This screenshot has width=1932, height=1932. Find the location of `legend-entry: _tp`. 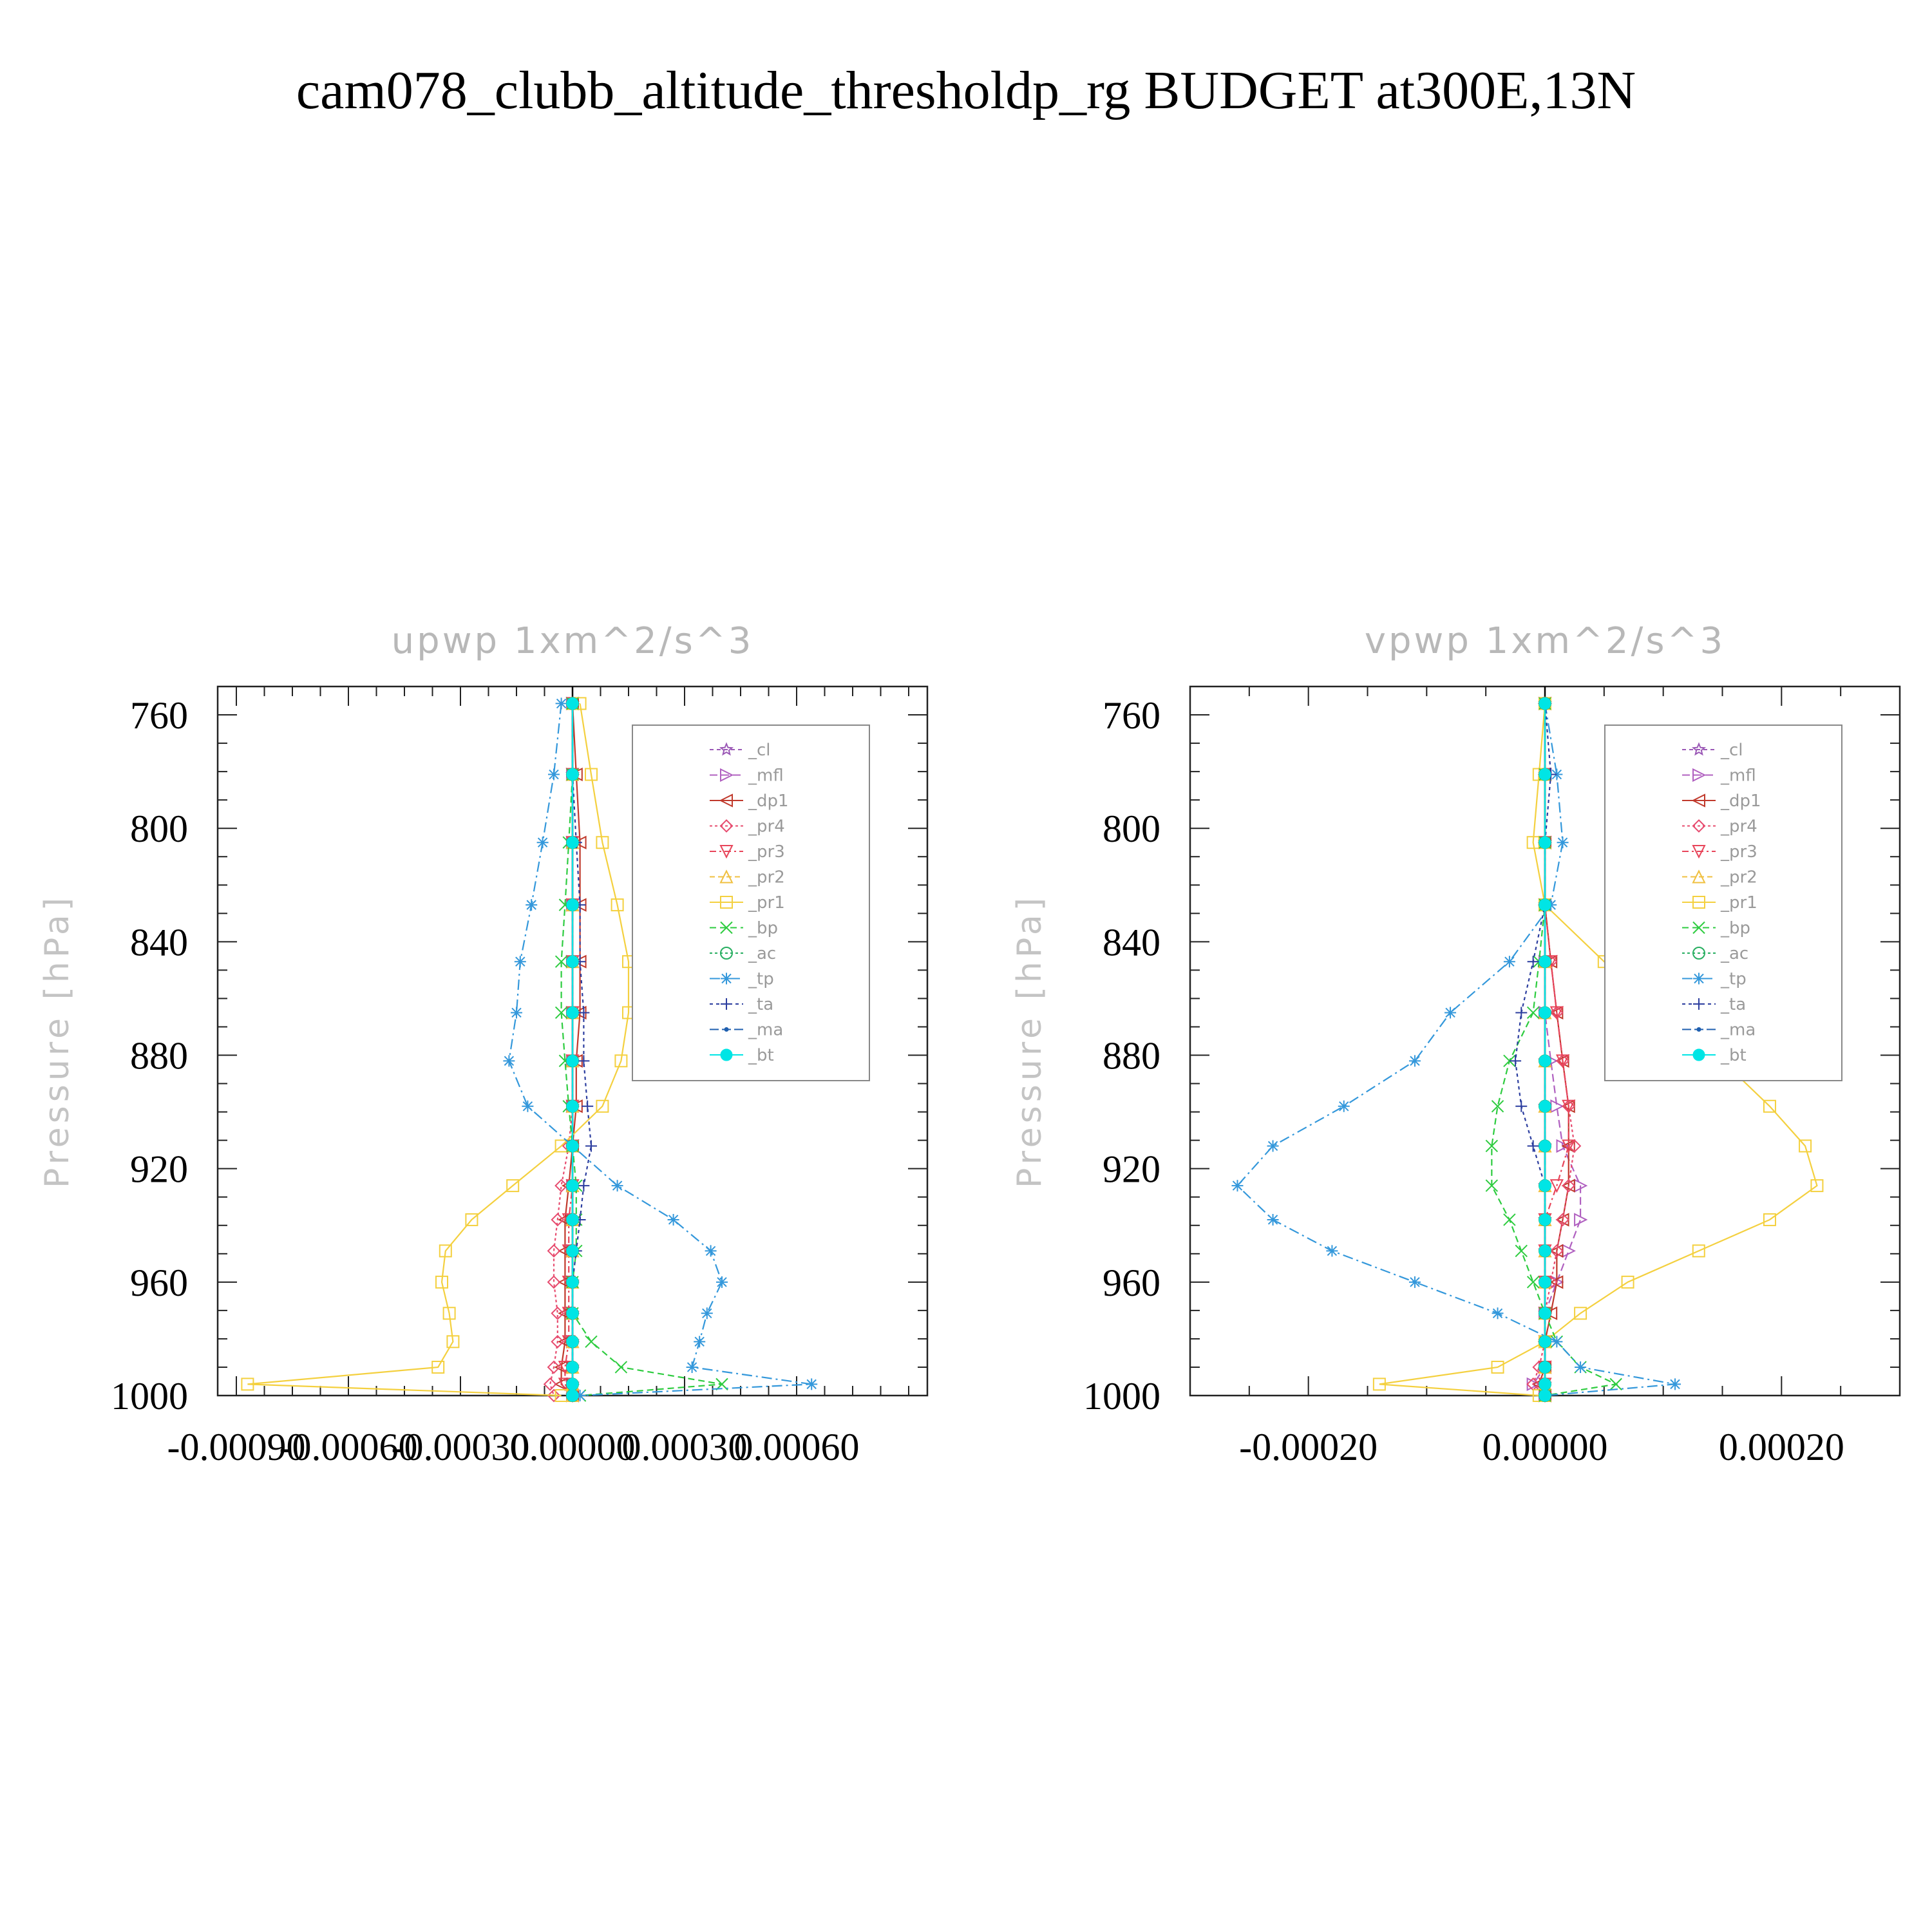

legend-entry: _tp is located at coordinates (761, 979).